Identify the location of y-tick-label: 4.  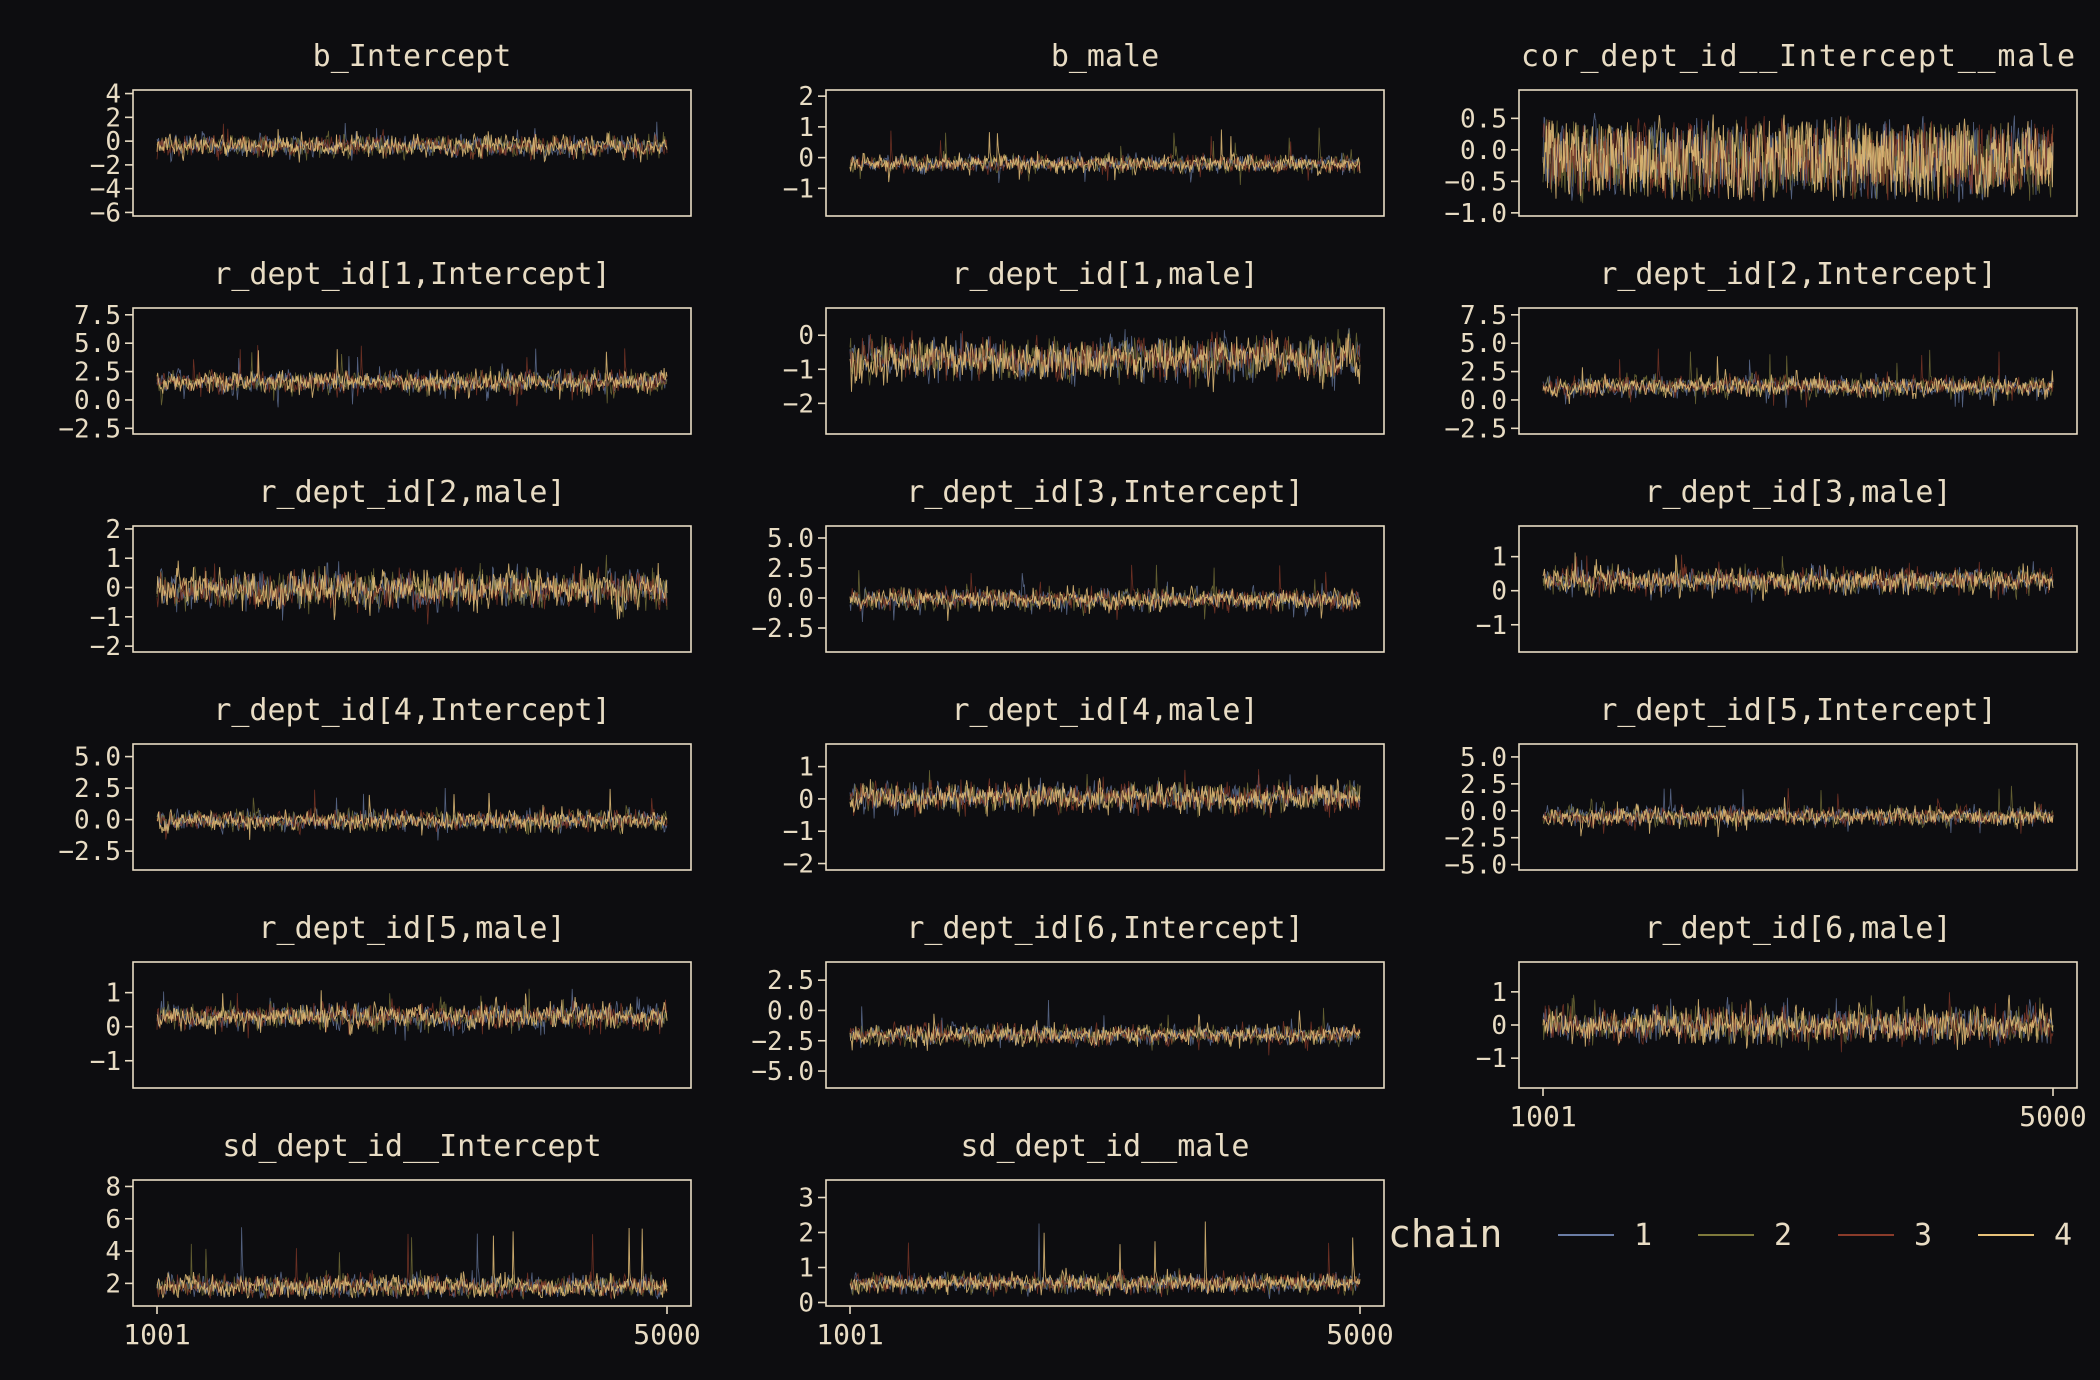
(113, 95).